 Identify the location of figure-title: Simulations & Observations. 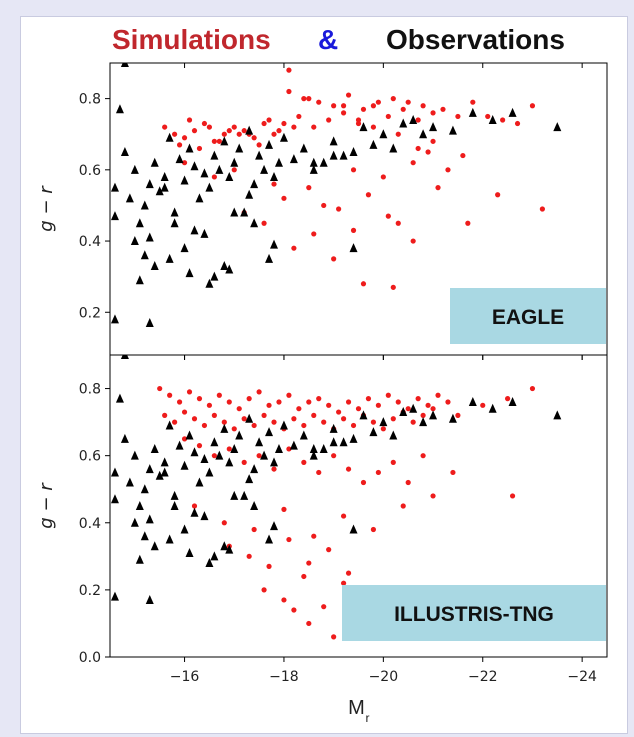
(317, 41).